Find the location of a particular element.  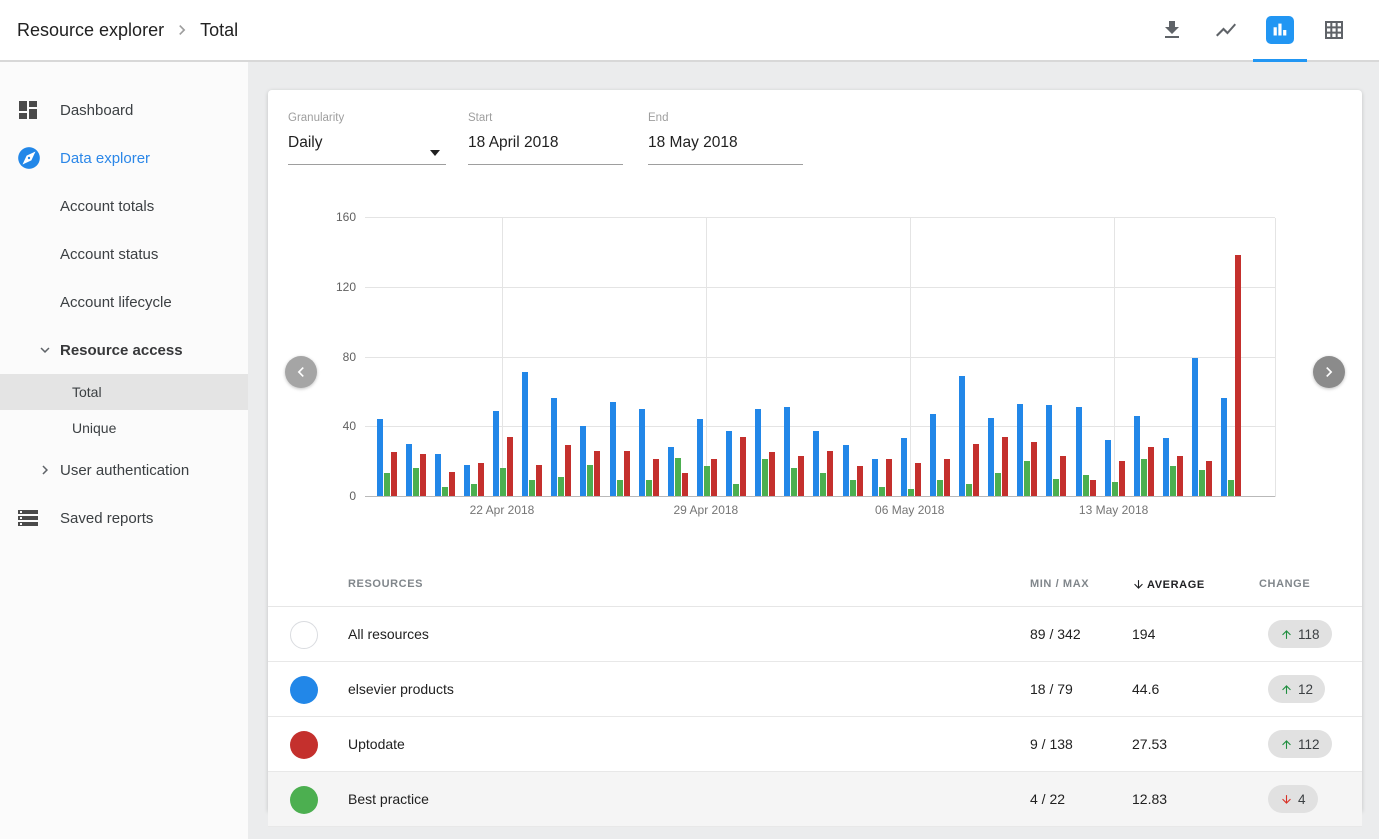

table-row-best-practice: Best practice 4 / 22 12.83 4 is located at coordinates (815, 799).